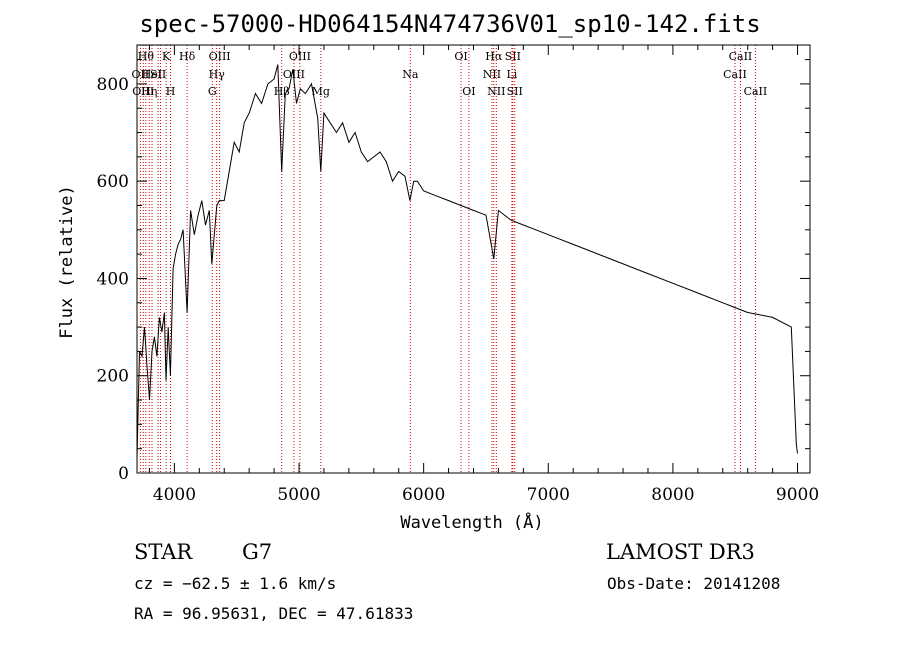  Describe the element at coordinates (174, 495) in the screenshot. I see `x-tick-label: 4000` at that location.